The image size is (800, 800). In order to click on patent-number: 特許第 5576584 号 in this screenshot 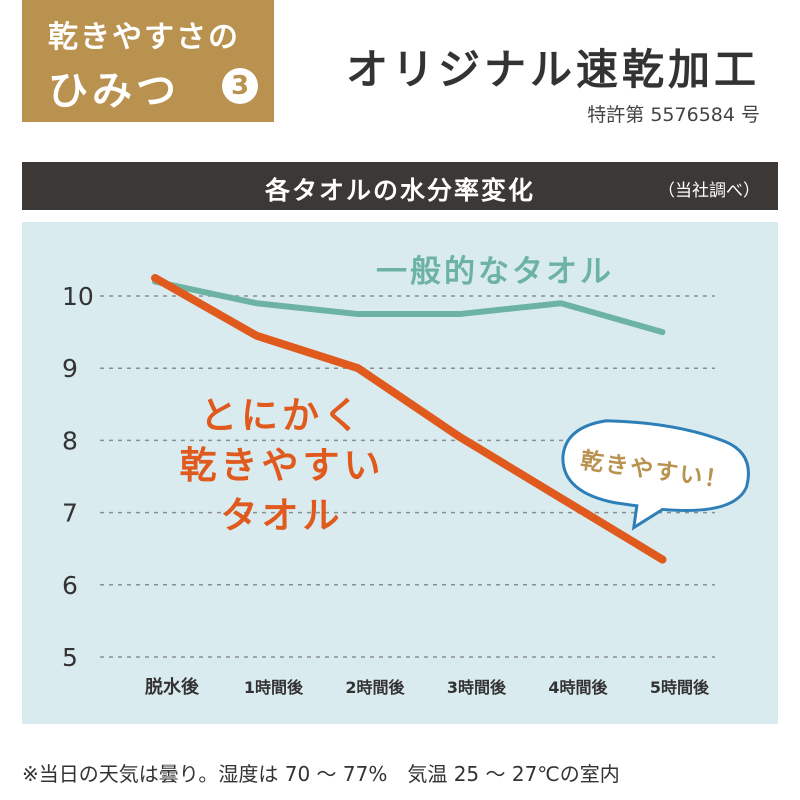, I will do `click(673, 115)`.